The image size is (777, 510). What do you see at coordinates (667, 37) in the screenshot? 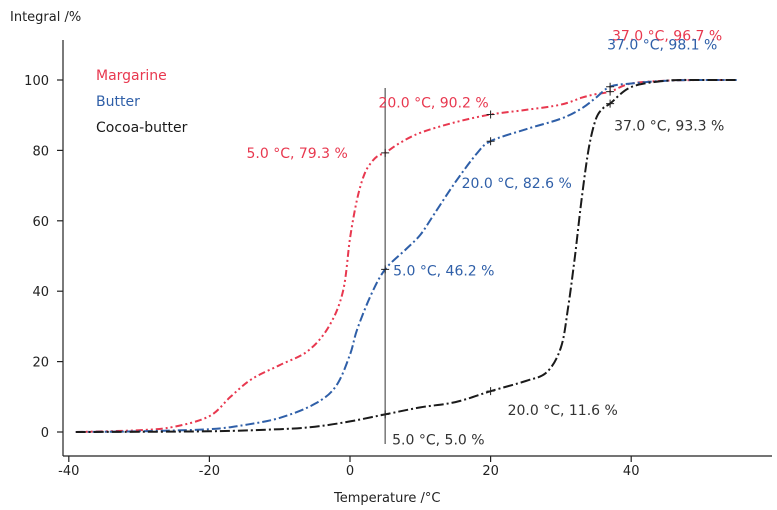
I see `data-label: 37.0 °C, 96.7 %` at bounding box center [667, 37].